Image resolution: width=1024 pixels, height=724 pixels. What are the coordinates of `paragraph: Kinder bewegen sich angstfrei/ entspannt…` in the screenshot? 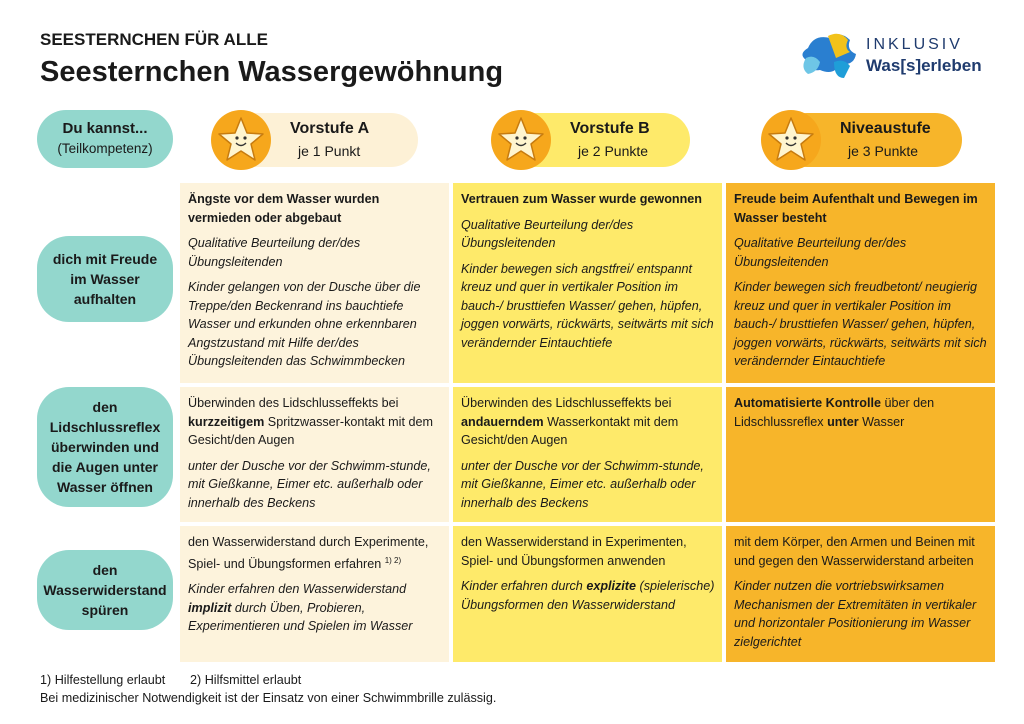 It's located at (588, 306).